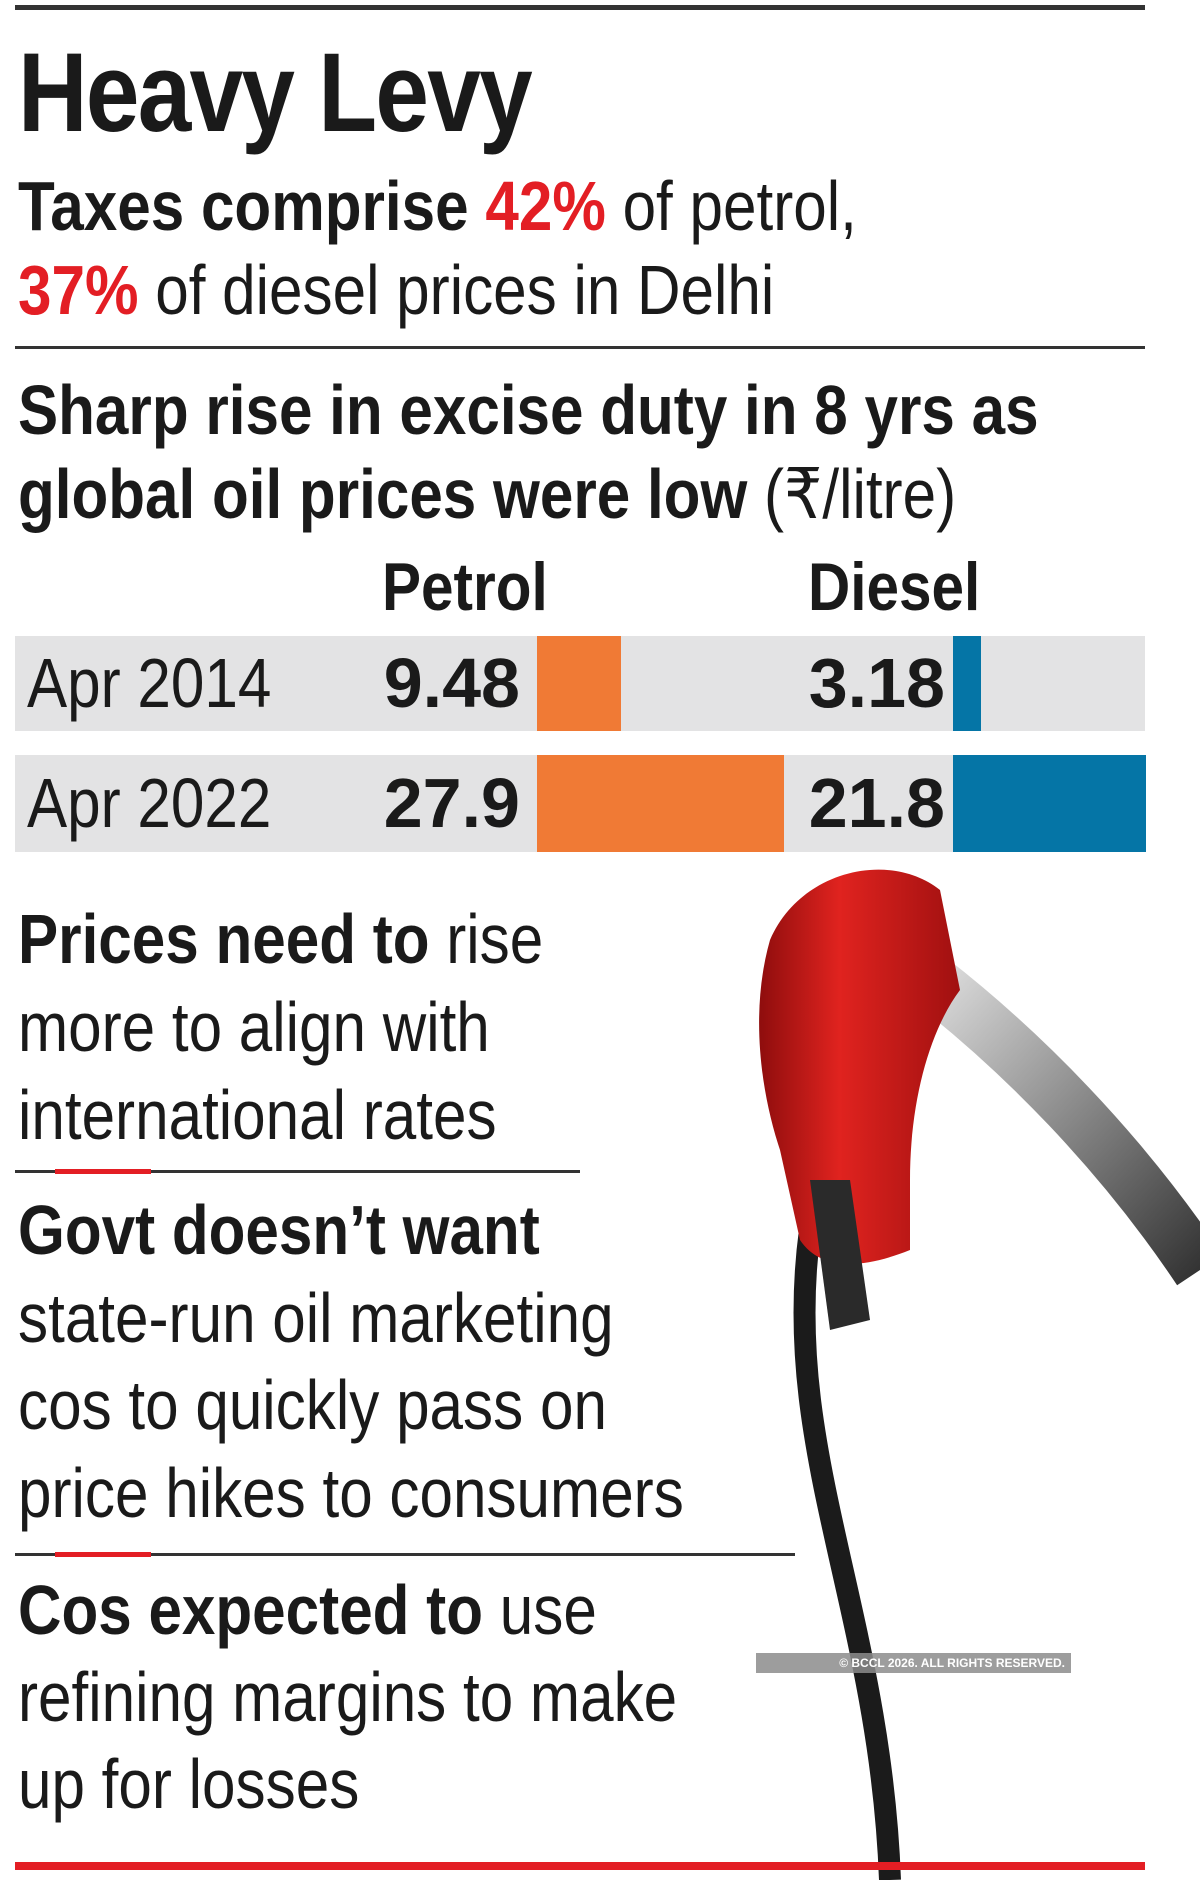  Describe the element at coordinates (451, 683) in the screenshot. I see `petrol-value-label: 9.48` at that location.